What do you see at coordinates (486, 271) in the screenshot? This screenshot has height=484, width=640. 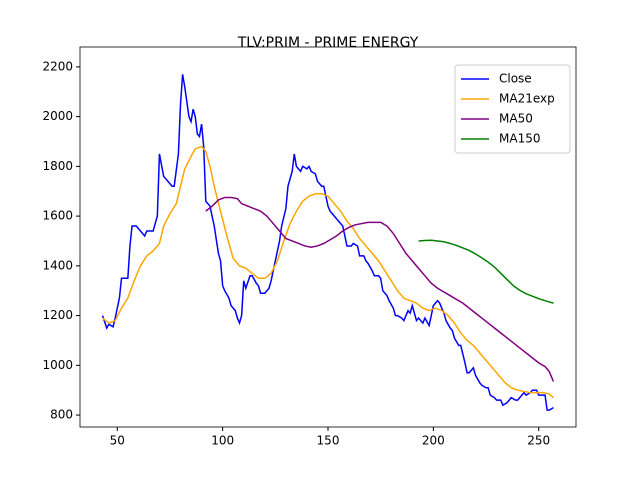 I see `series-line` at bounding box center [486, 271].